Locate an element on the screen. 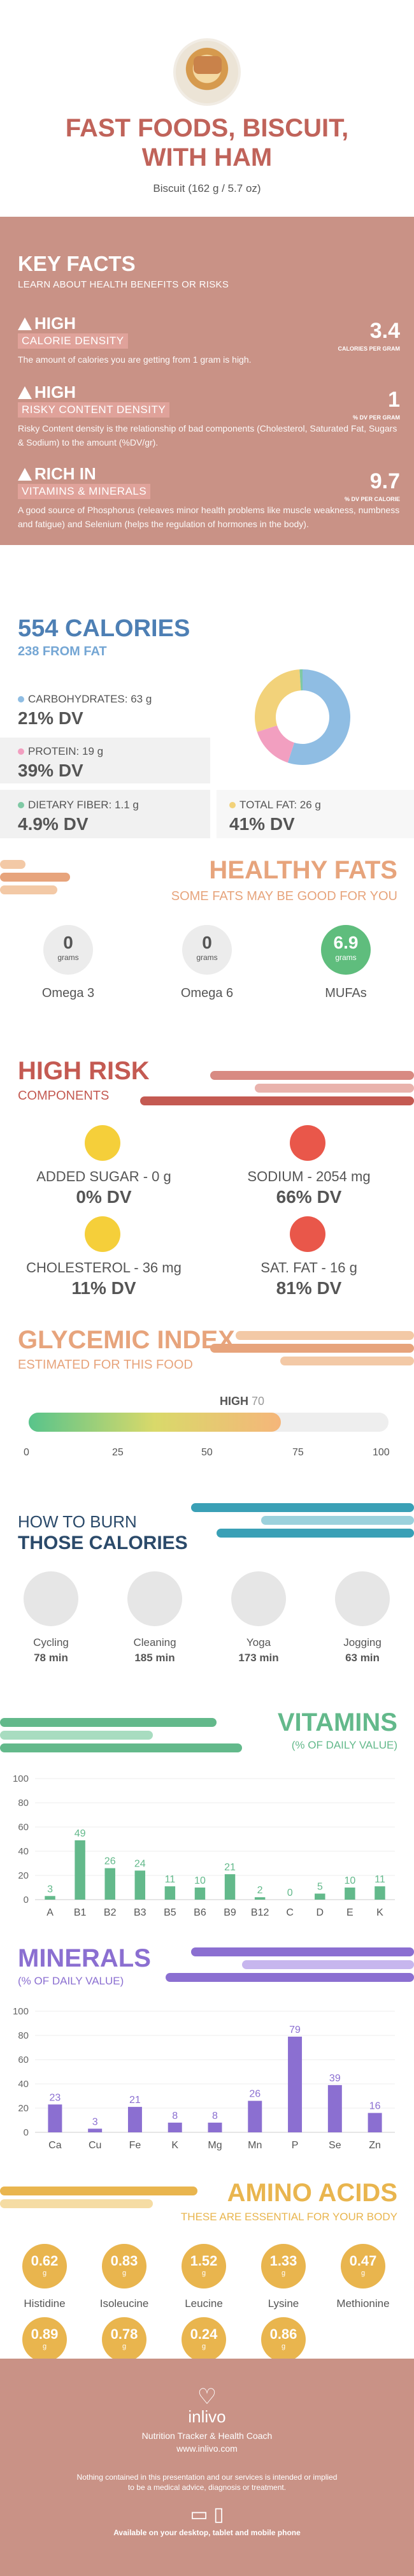 This screenshot has height=2576, width=414. bar-Se is located at coordinates (334, 2108).